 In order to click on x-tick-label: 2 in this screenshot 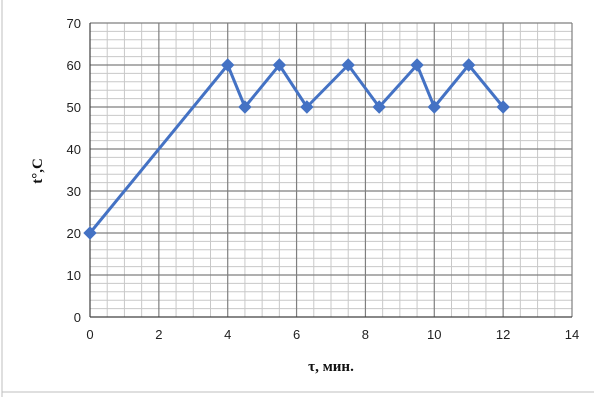, I will do `click(158, 334)`.